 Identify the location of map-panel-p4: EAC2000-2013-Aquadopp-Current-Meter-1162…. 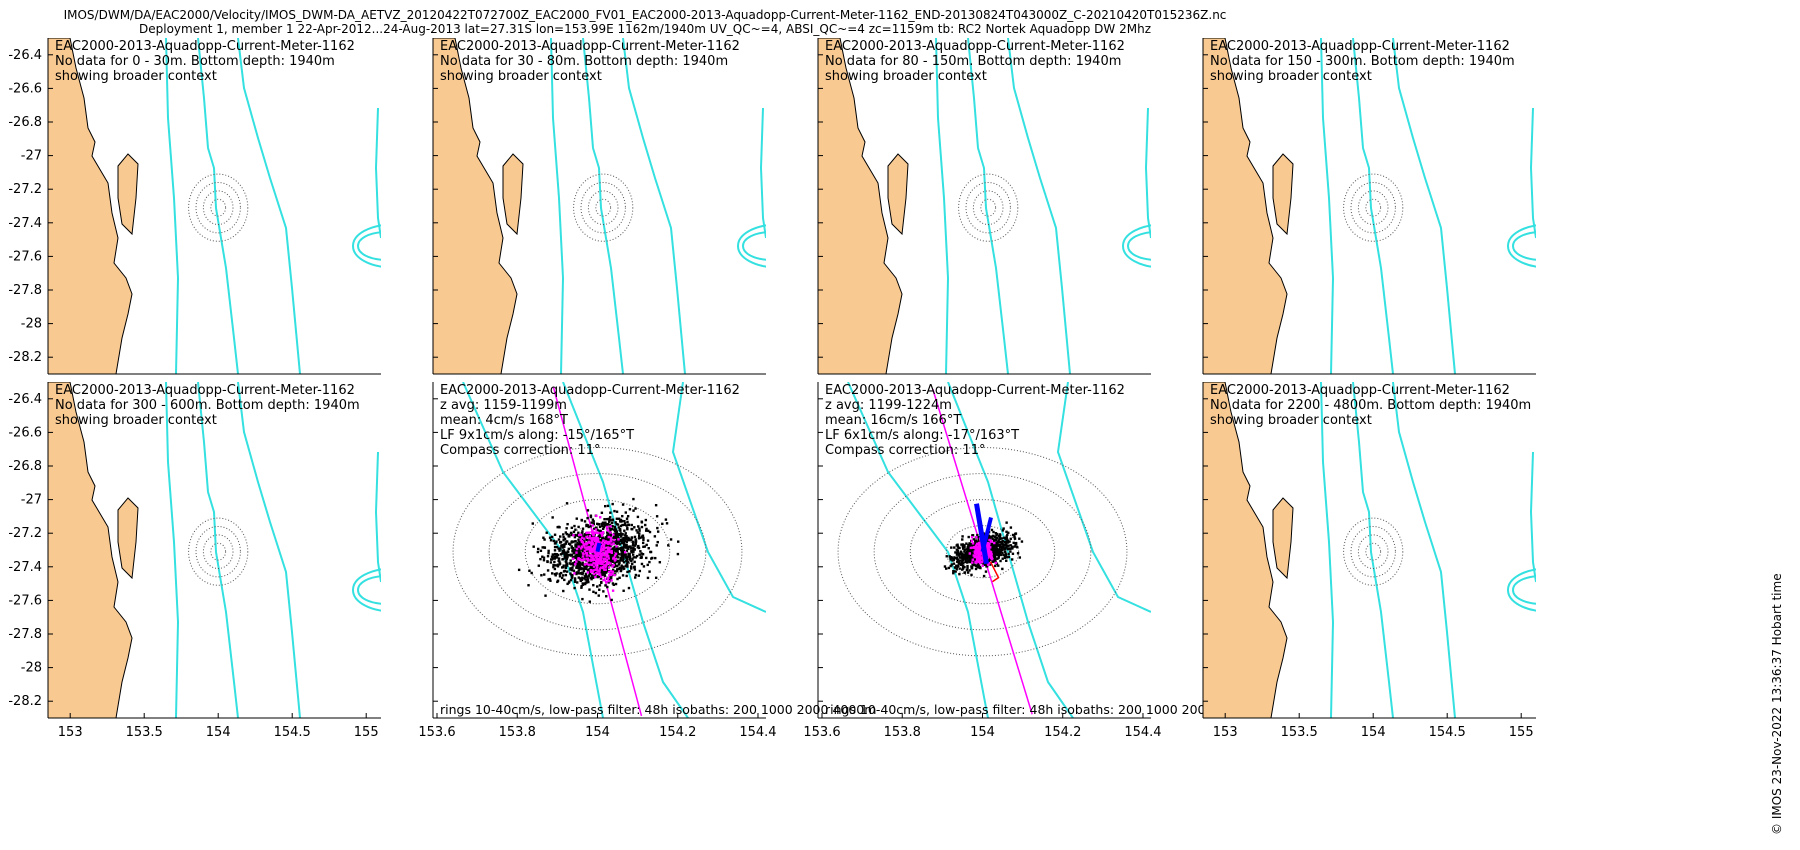
(1369, 206).